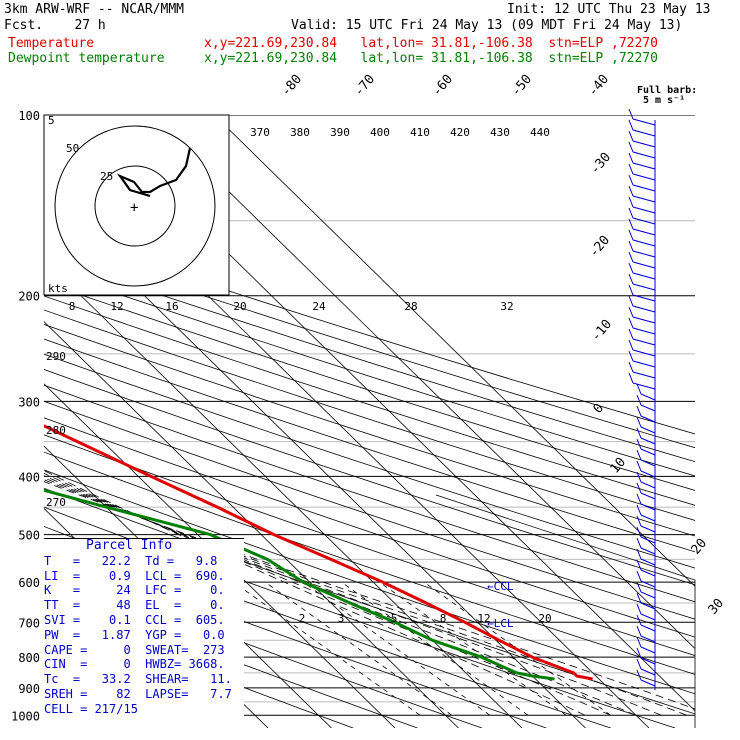  What do you see at coordinates (171, 306) in the screenshot?
I see `upper-temp-label: 16` at bounding box center [171, 306].